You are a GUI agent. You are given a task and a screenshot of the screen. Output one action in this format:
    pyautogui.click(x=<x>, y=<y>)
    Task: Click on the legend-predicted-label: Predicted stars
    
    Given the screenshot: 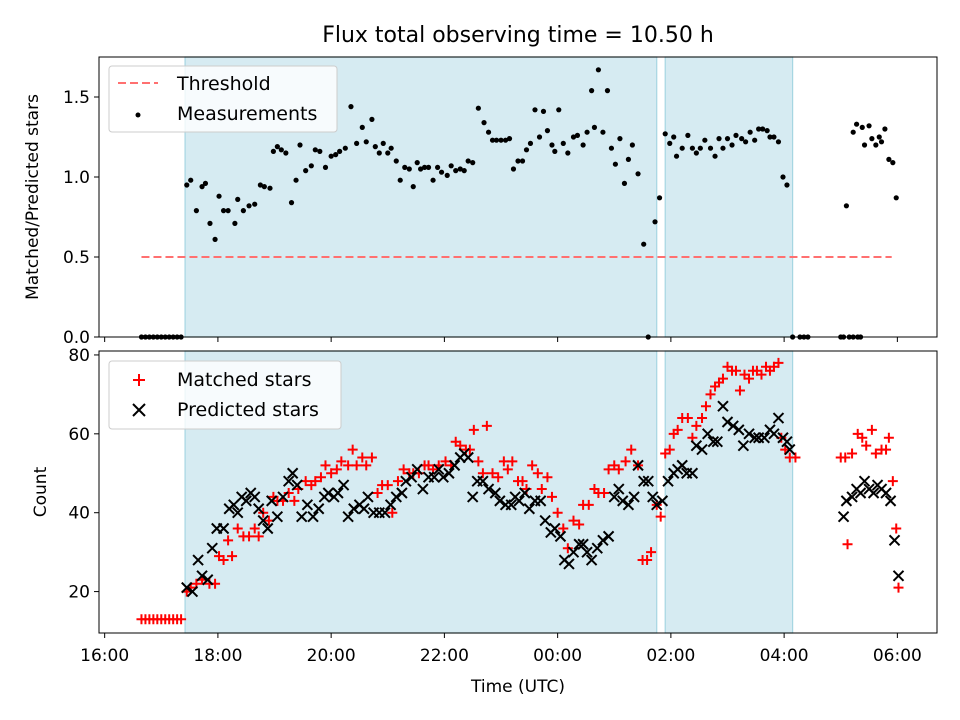 What is the action you would take?
    pyautogui.click(x=248, y=410)
    